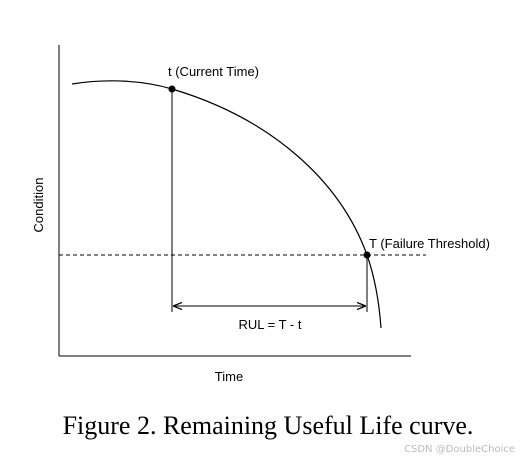 The height and width of the screenshot is (458, 520). I want to click on watermark: CSDN @DoubleChoice, so click(459, 449).